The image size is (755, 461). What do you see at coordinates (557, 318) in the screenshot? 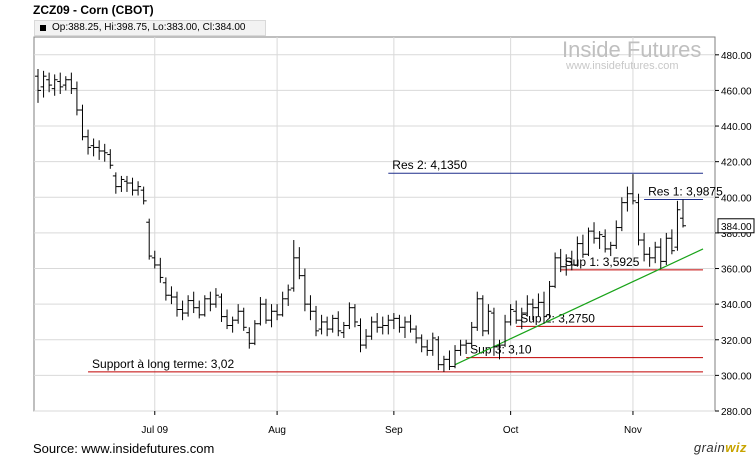
I see `level-label: Sup 2: 3,2750` at bounding box center [557, 318].